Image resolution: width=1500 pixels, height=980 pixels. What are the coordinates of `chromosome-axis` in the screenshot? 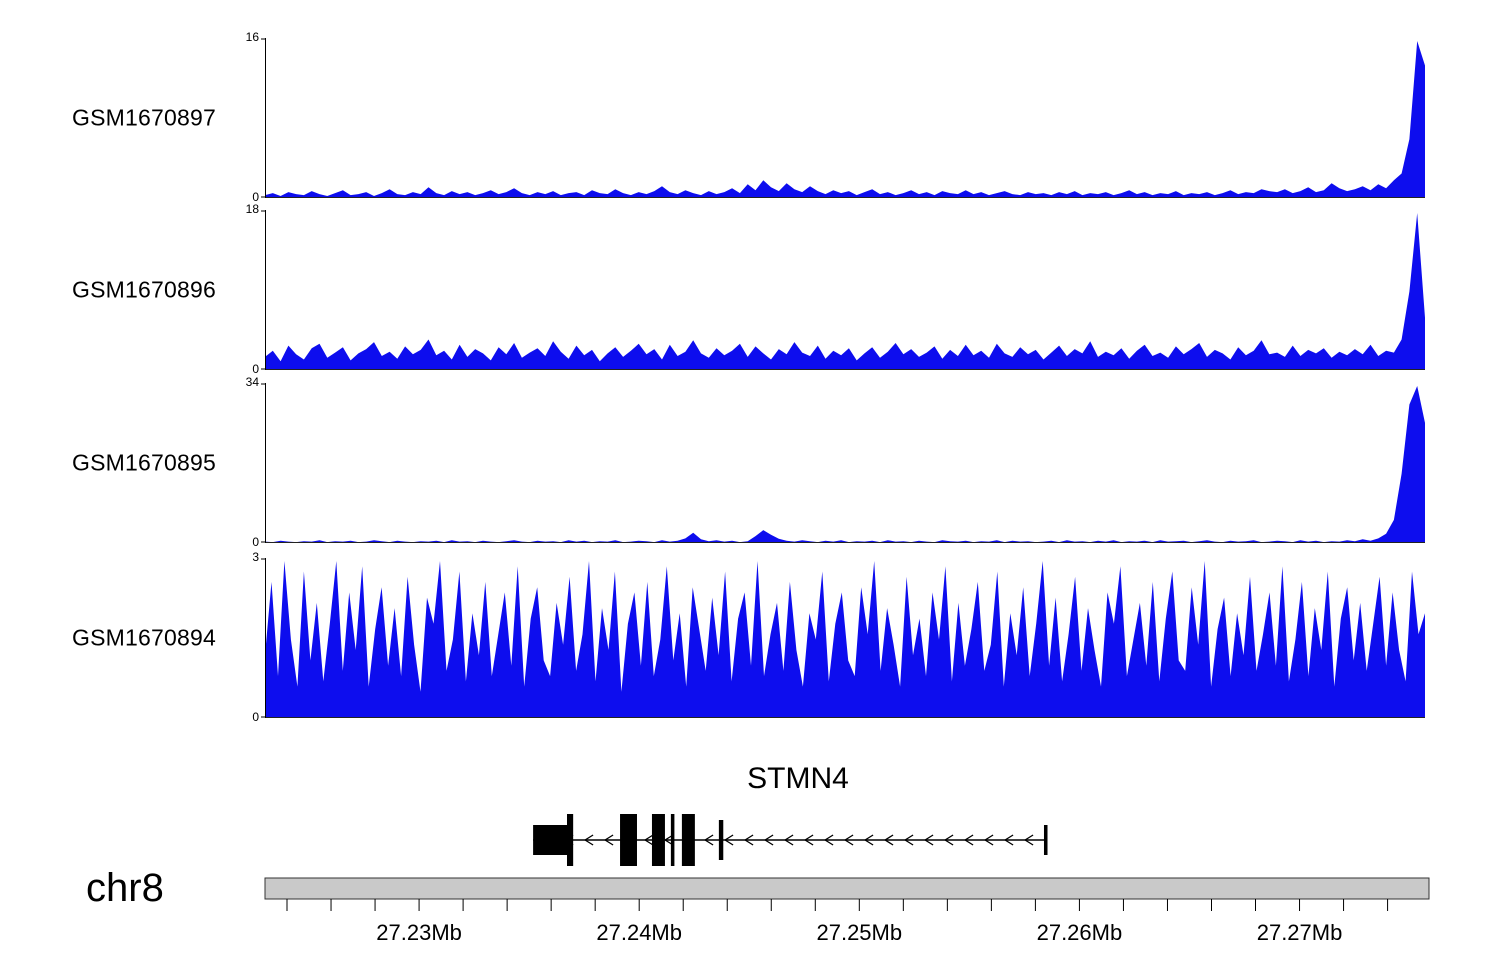 It's located at (847, 894).